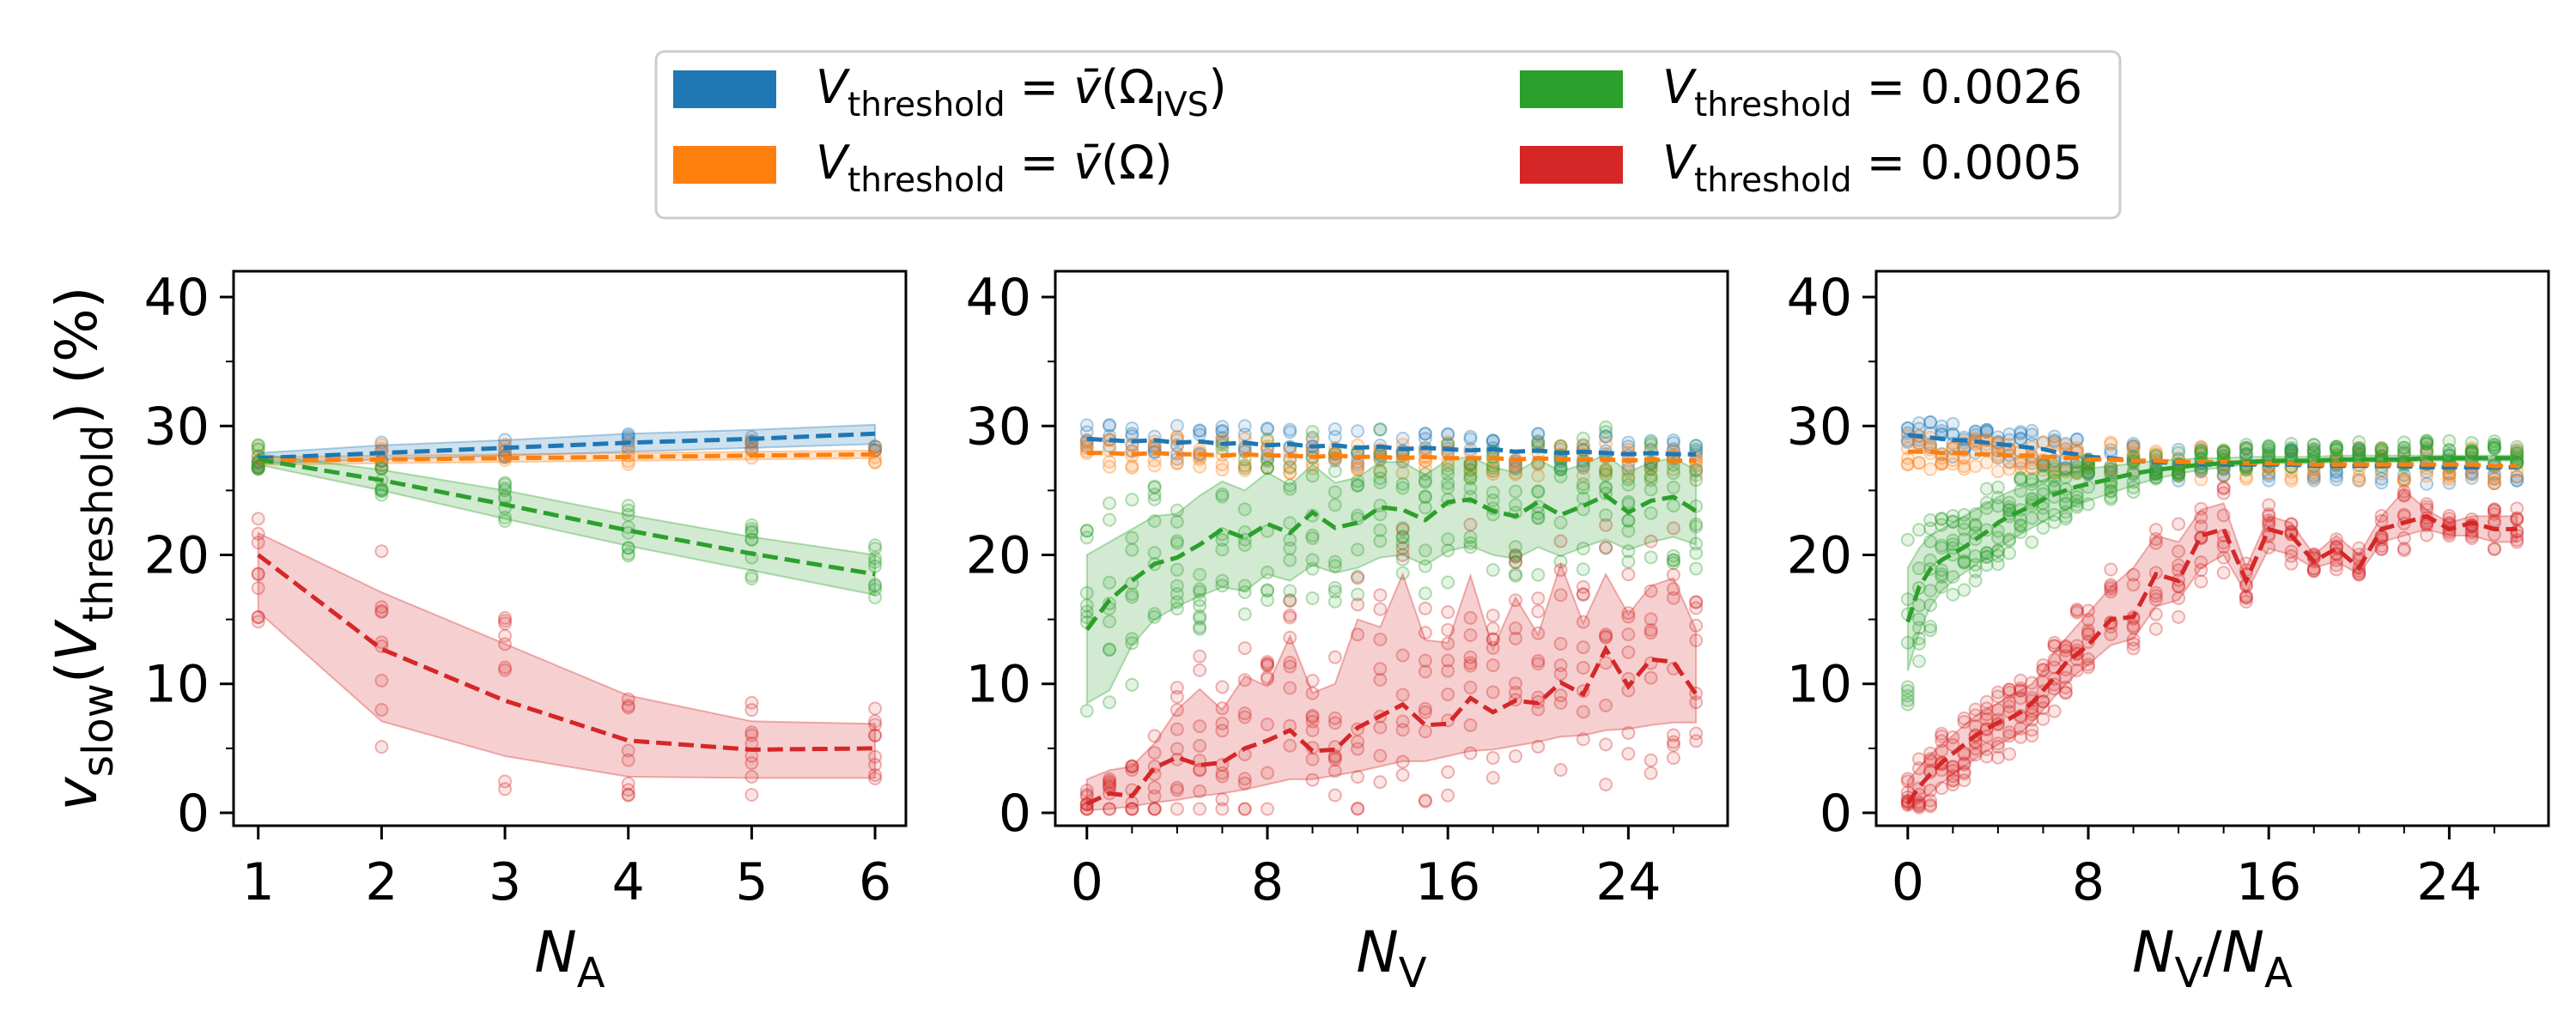  I want to click on legend-label: Vthreshold = v̄(Ω), so click(995, 168).